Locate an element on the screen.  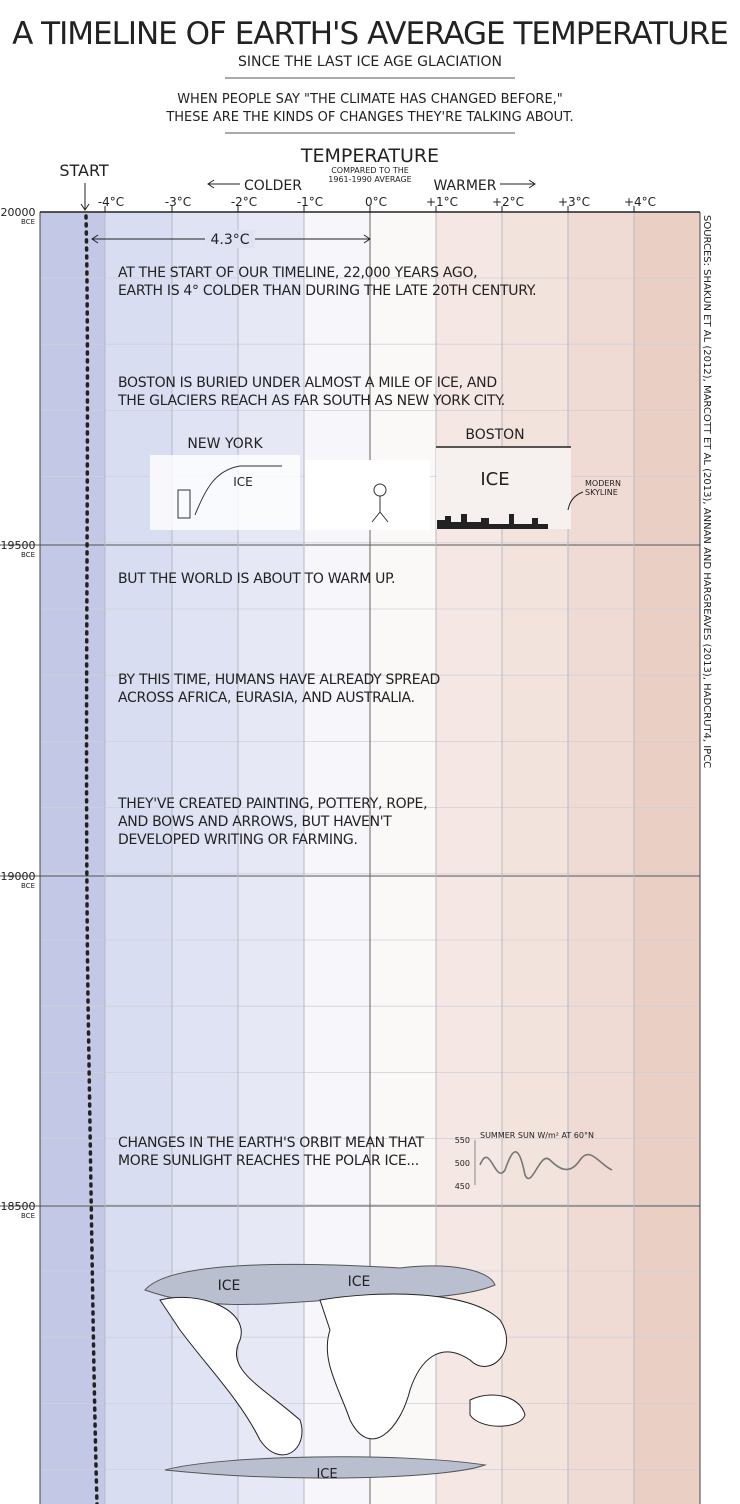
ny-illustration: NEW YORK ICE is located at coordinates (290, 483).